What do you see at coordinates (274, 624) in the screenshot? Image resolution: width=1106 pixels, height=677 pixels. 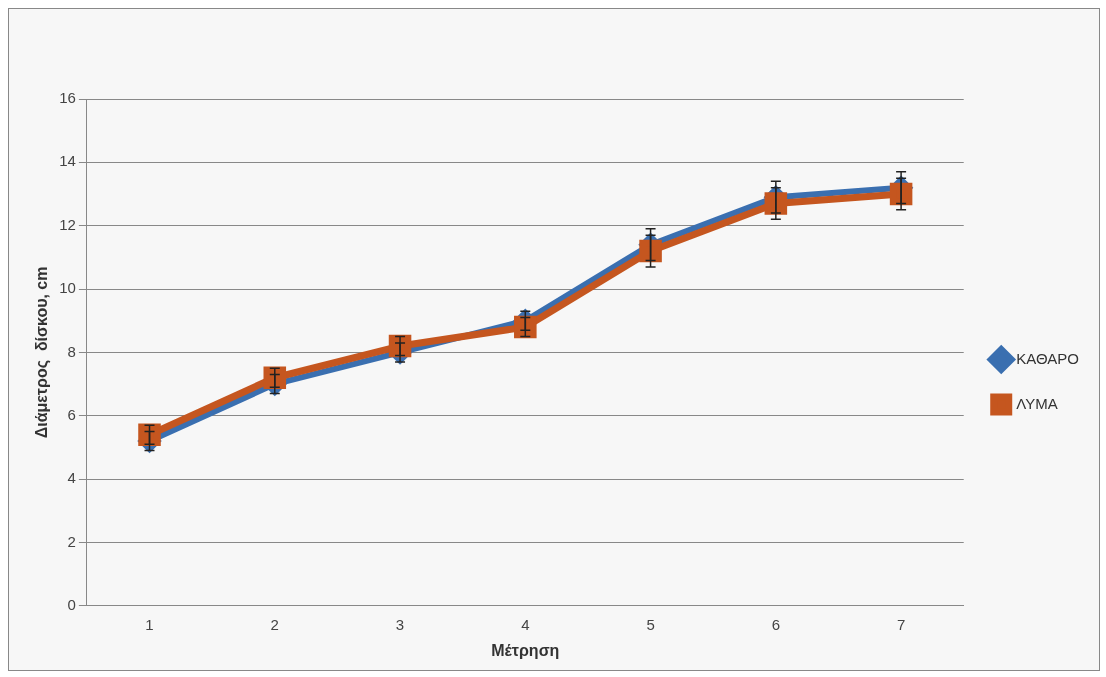 I see `x-tick-label: 2` at bounding box center [274, 624].